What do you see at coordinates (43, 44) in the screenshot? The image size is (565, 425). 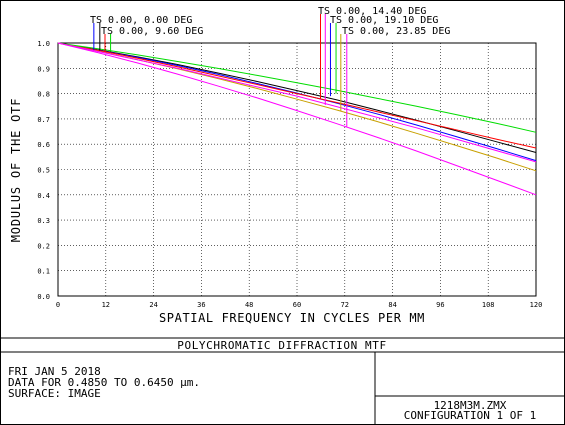 I see `y-tick-label: 1.0` at bounding box center [43, 44].